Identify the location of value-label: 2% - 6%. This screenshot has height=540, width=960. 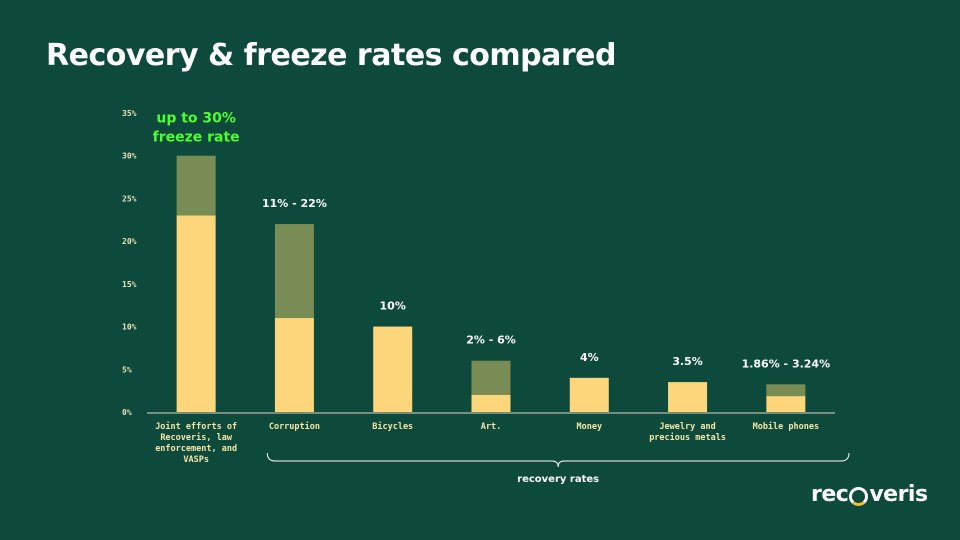
(491, 340).